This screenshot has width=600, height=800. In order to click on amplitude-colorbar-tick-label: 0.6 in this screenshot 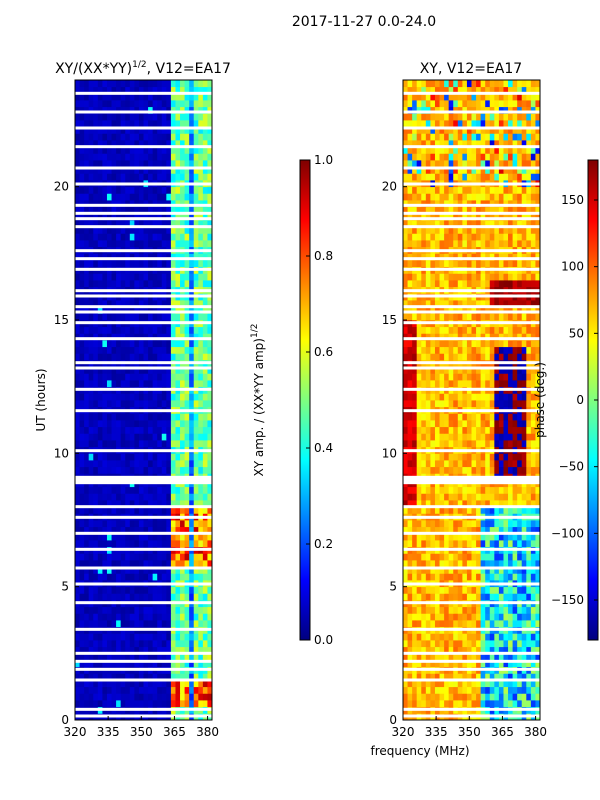, I will do `click(323, 352)`.